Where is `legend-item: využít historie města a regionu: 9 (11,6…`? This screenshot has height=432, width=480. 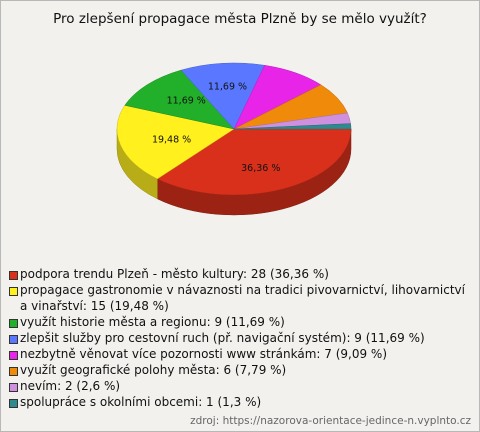
legend-item: využít historie města a regionu: 9 (11,6… is located at coordinates (240, 322).